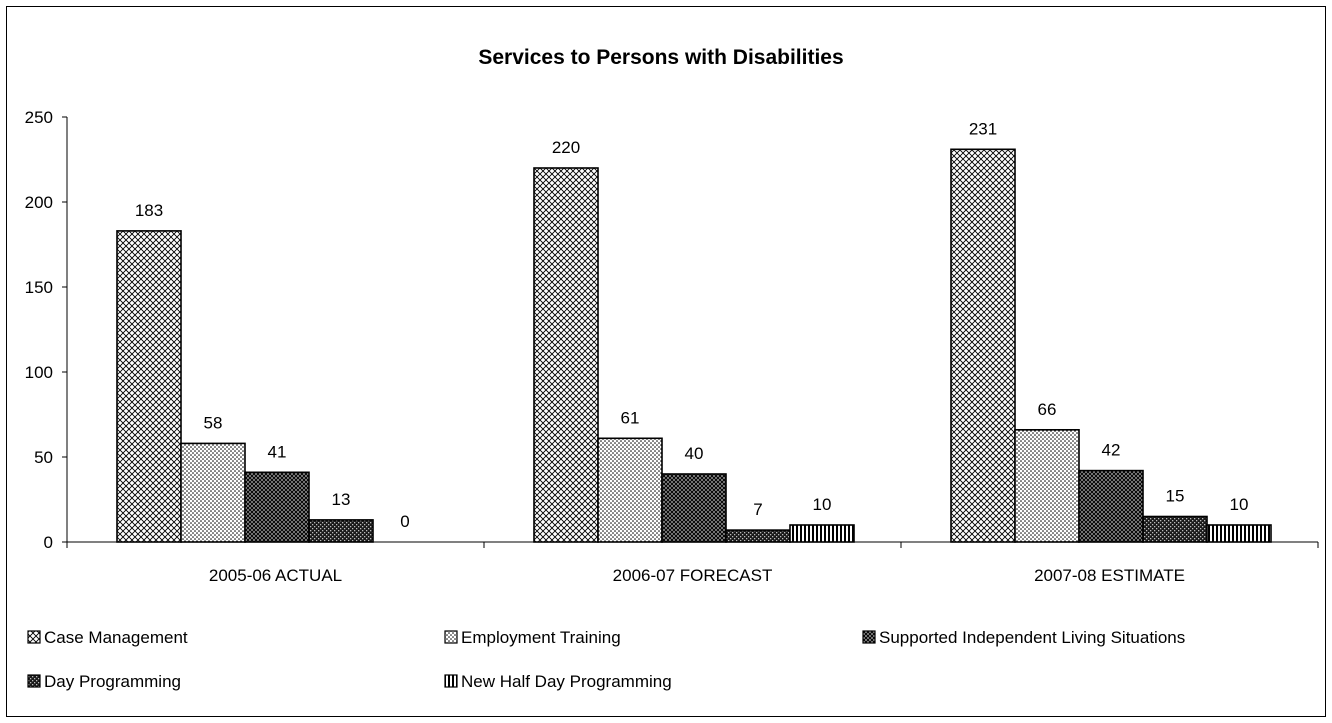 This screenshot has width=1332, height=723. Describe the element at coordinates (43, 457) in the screenshot. I see `y-tick-label: 50` at that location.